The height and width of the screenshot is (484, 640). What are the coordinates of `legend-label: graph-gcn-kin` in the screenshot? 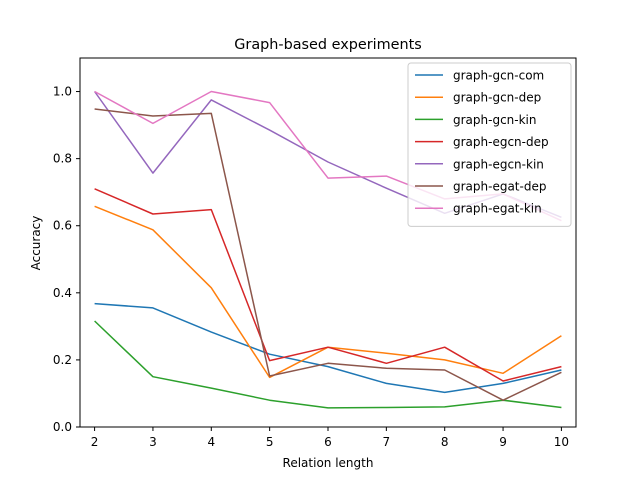 It's located at (495, 120).